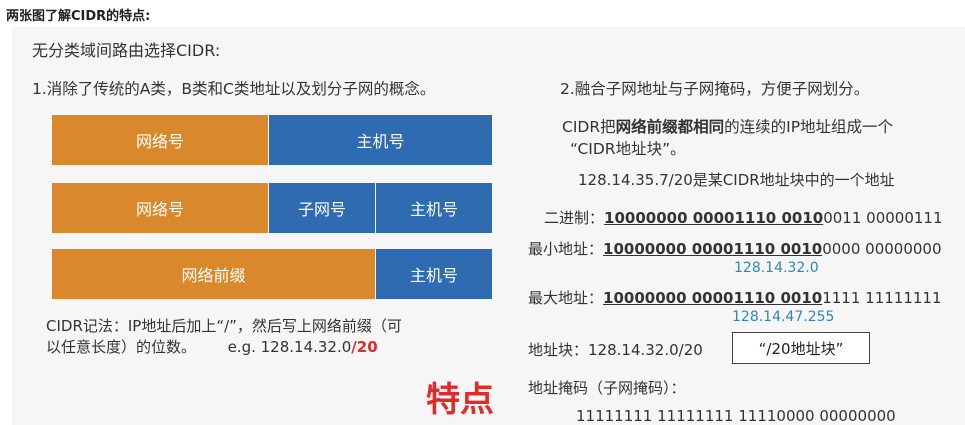  Describe the element at coordinates (743, 218) in the screenshot. I see `binary-row: 二进制：10000000 00001110 00100011 00000111` at that location.